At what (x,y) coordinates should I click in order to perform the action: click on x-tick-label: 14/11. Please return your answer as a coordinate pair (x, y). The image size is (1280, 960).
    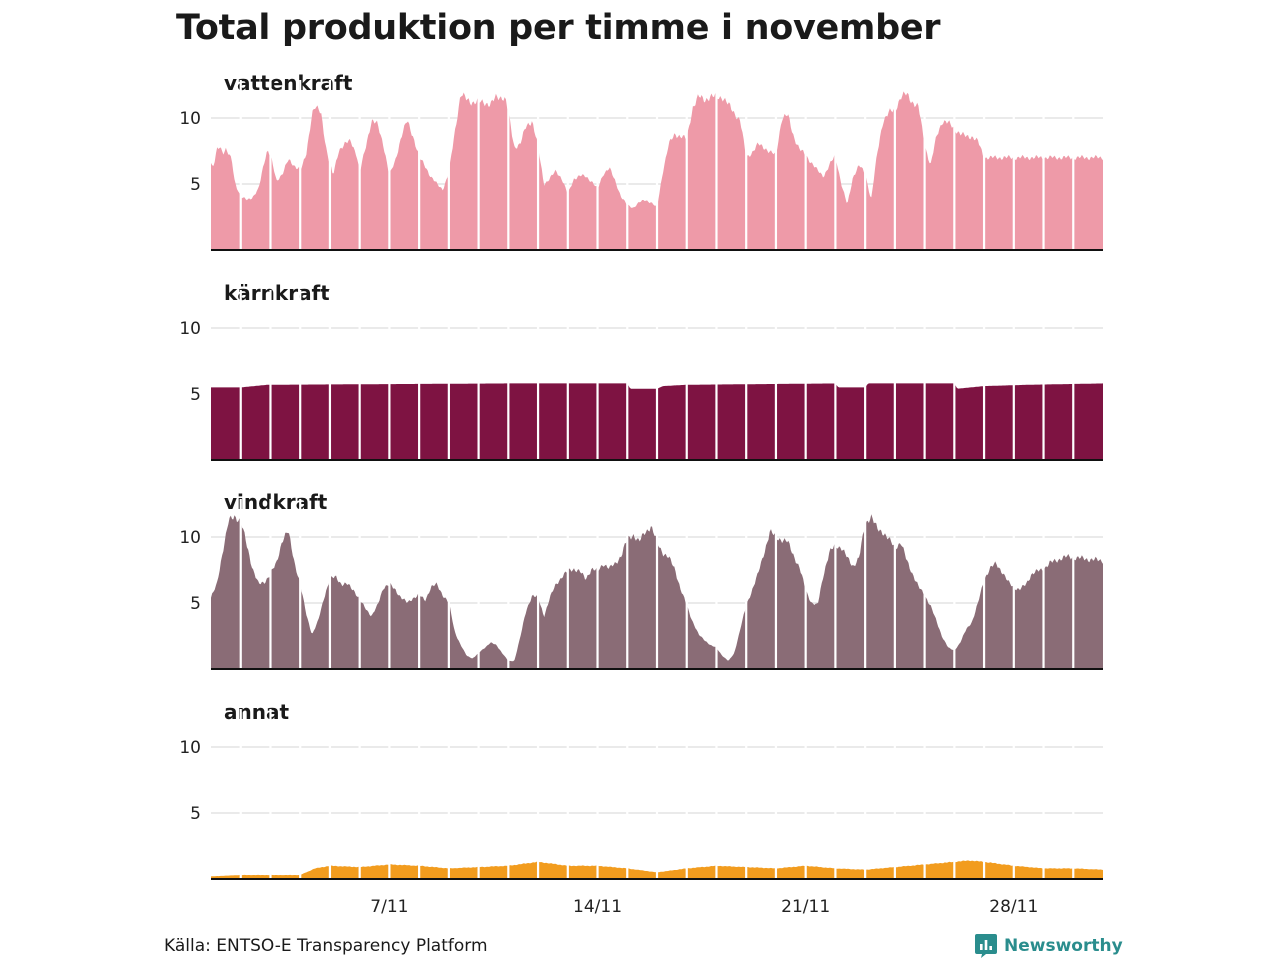
    Looking at the image, I should click on (597, 907).